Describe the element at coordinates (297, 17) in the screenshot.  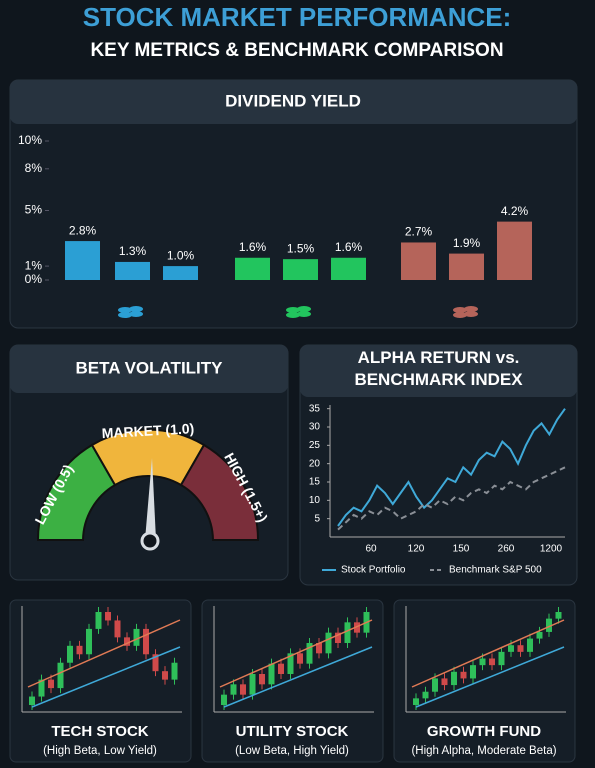
I see `title: STOCK MARKET PERFORMANCE:` at that location.